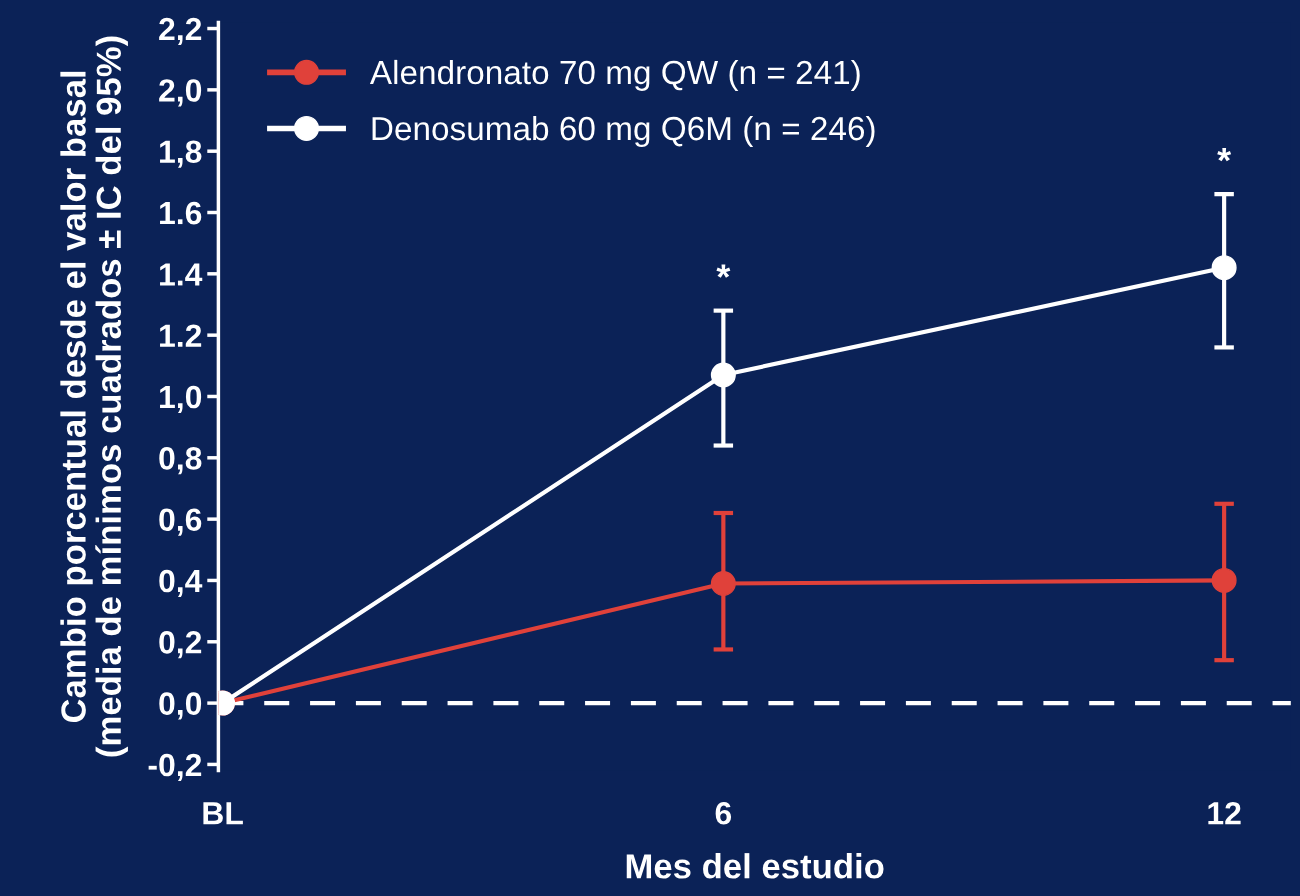 The image size is (1300, 896). What do you see at coordinates (723, 813) in the screenshot?
I see `x-tick-label: 6` at bounding box center [723, 813].